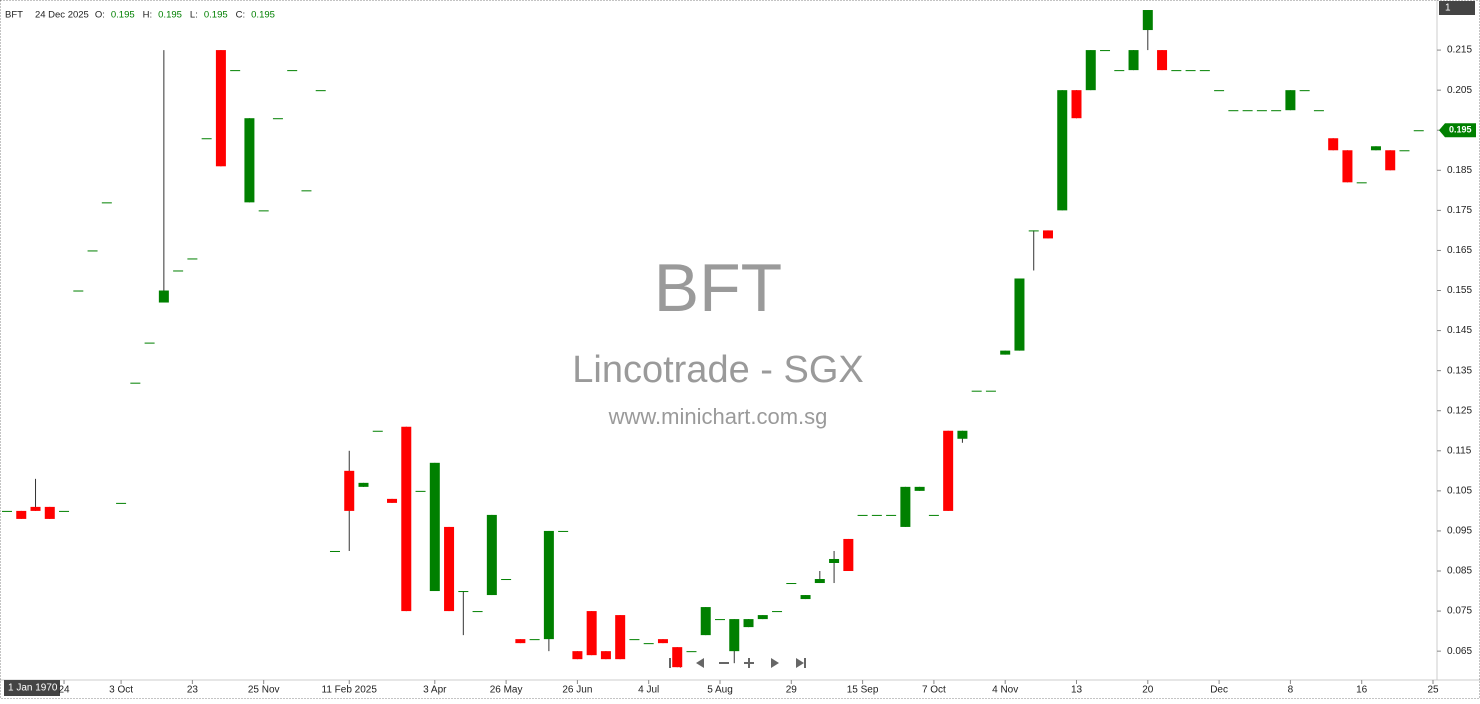  I want to click on watermark-symbol: BFT, so click(718, 288).